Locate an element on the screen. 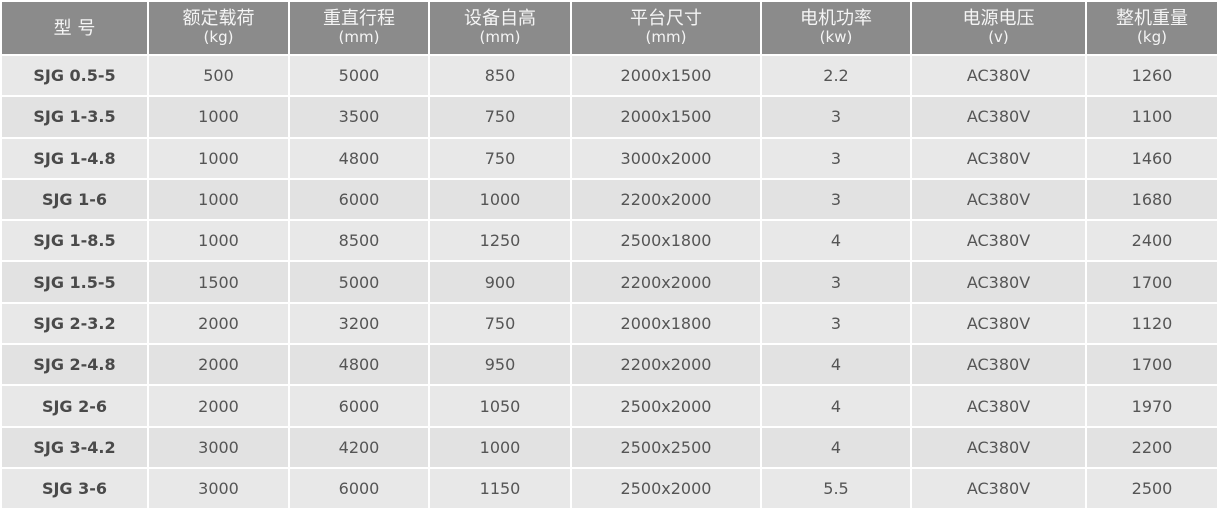 The height and width of the screenshot is (510, 1217). table-cell: 2500x1800 is located at coordinates (666, 241).